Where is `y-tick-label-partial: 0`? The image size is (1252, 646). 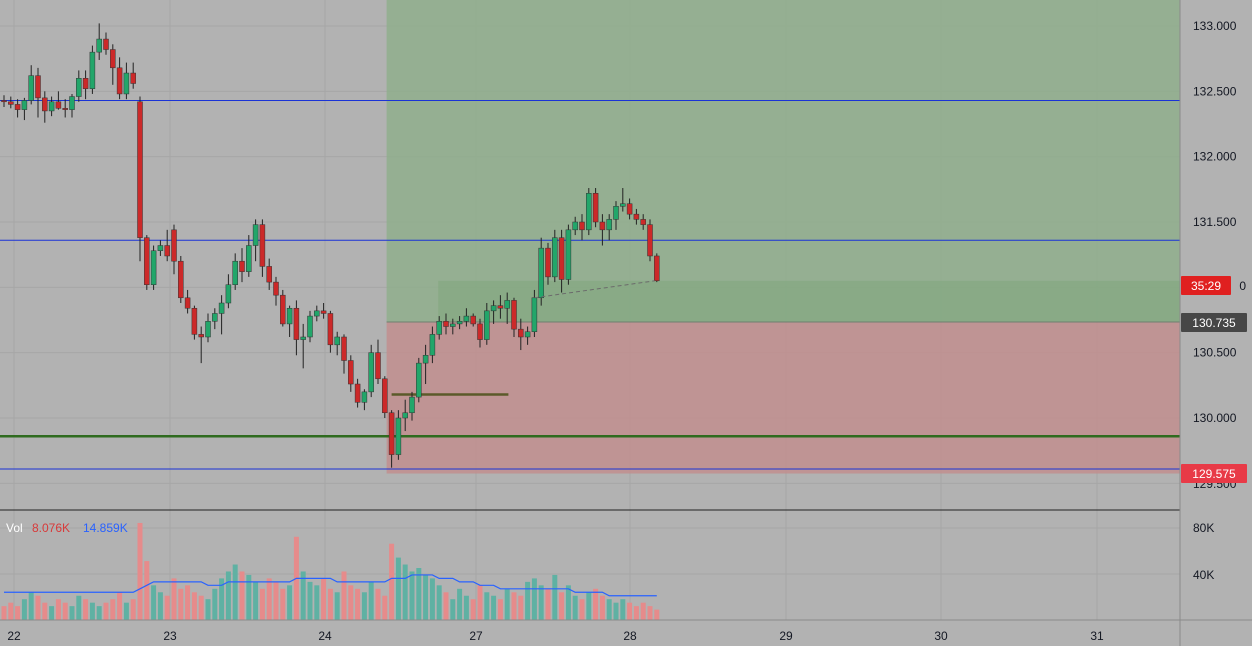 y-tick-label-partial: 0 is located at coordinates (1242, 286).